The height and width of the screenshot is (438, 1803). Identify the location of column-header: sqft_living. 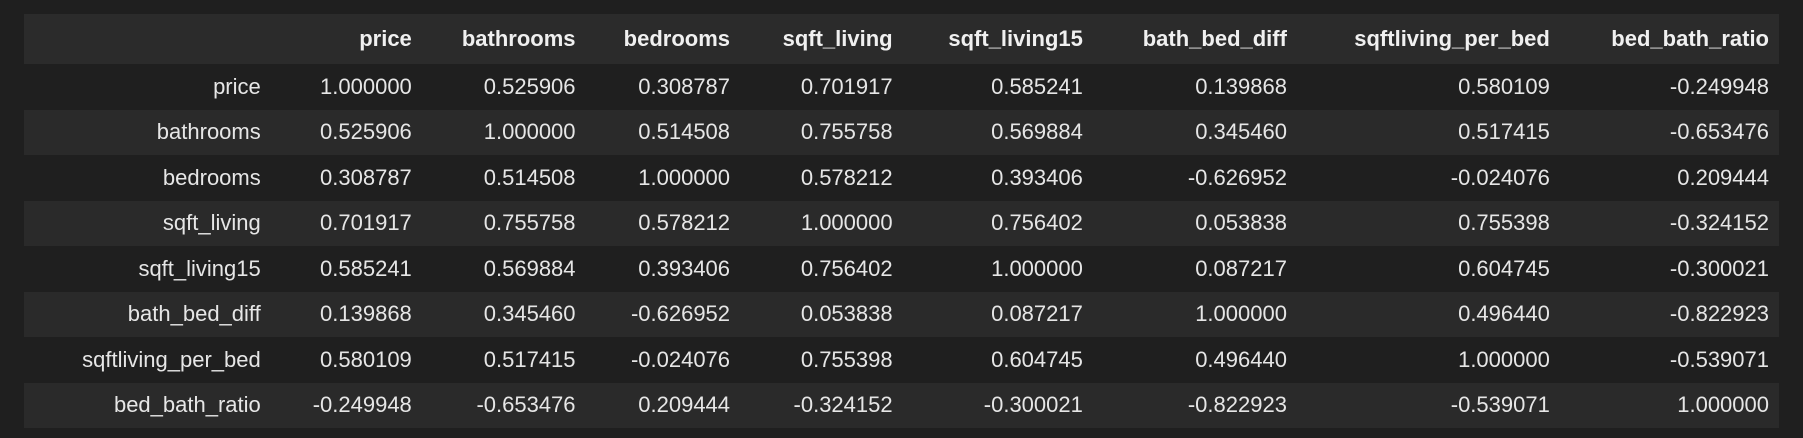
(821, 39).